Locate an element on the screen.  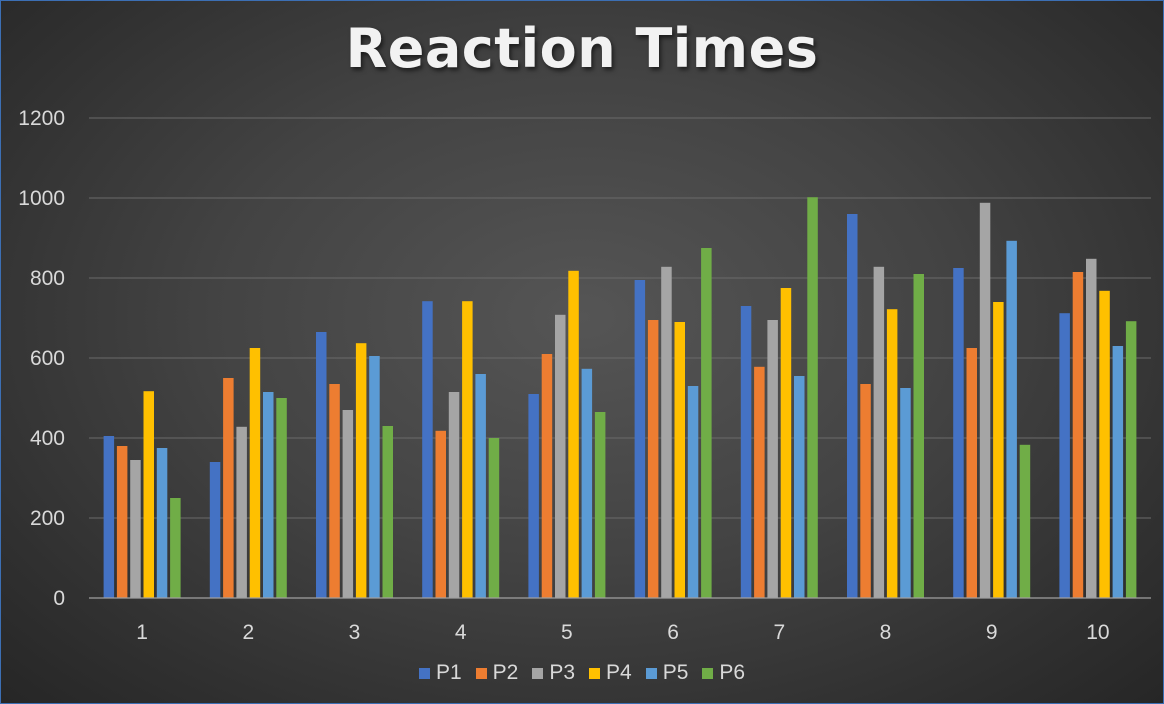
legend-item-p1: P1 is located at coordinates (440, 673).